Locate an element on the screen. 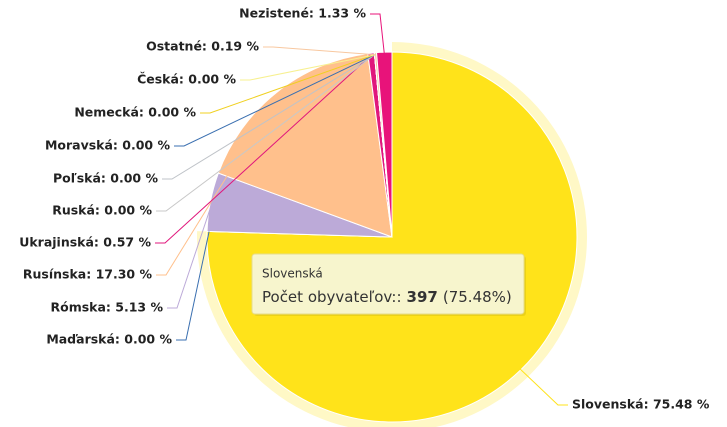  data-label: Rómska: 5.13 % is located at coordinates (107, 307).